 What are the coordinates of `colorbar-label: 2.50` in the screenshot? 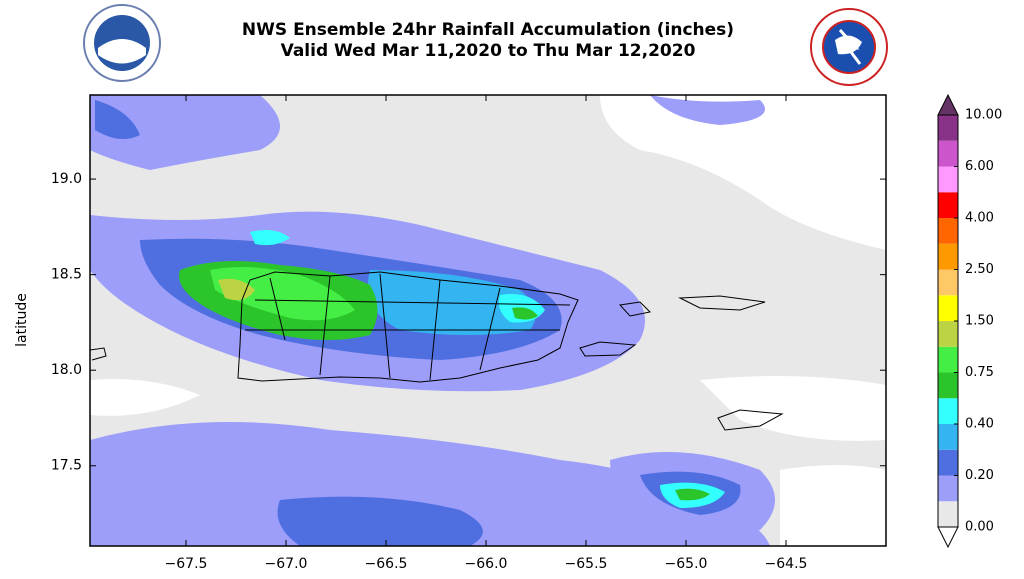 It's located at (979, 269).